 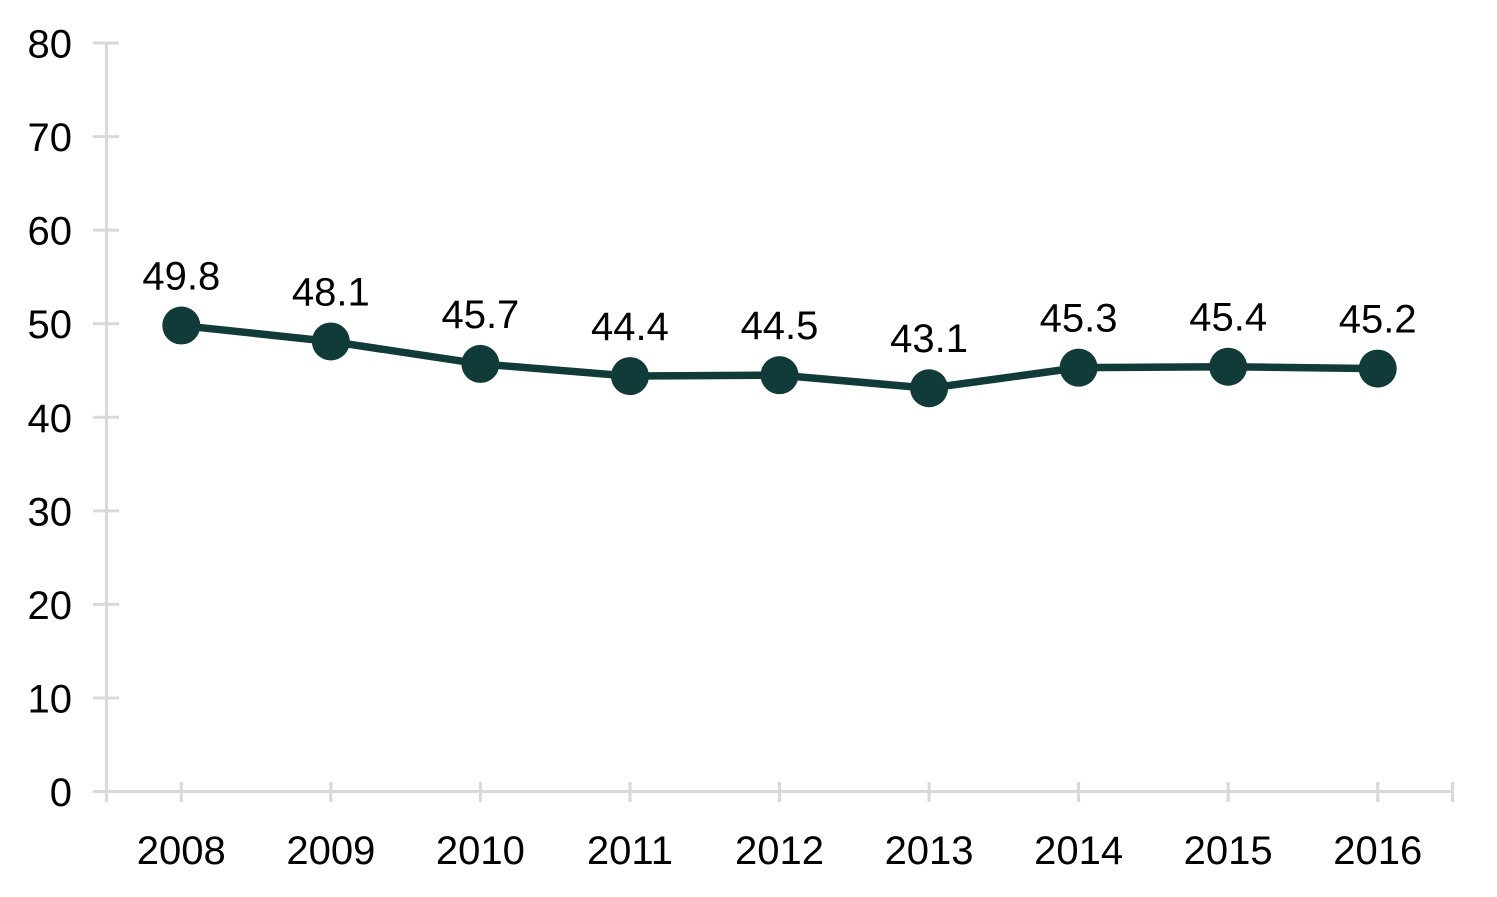 What do you see at coordinates (1079, 319) in the screenshot?
I see `data-label: 45.3` at bounding box center [1079, 319].